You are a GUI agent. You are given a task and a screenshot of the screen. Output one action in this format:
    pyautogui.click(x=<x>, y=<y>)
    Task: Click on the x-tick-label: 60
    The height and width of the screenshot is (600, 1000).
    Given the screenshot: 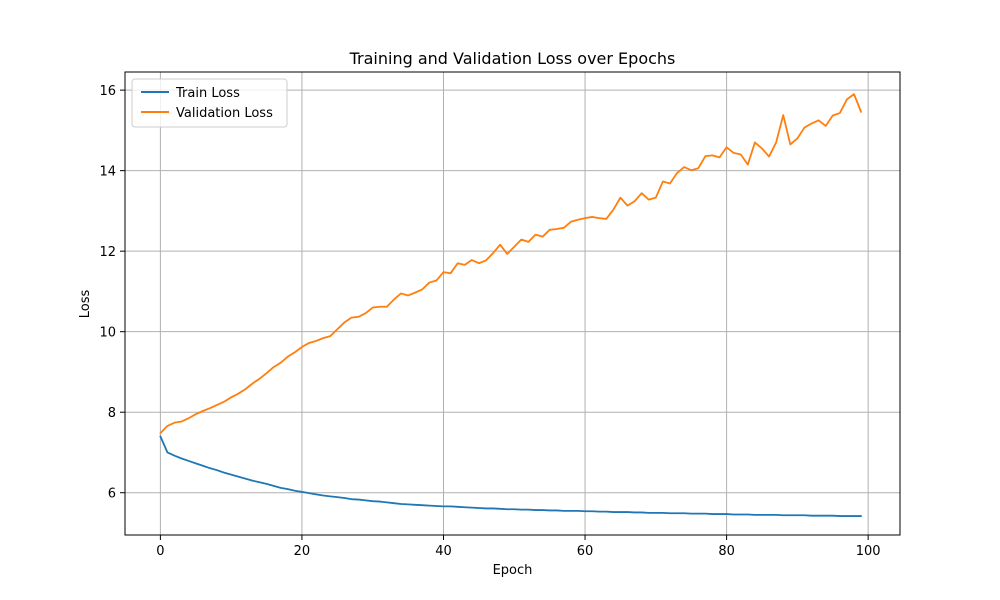 What is the action you would take?
    pyautogui.click(x=585, y=551)
    